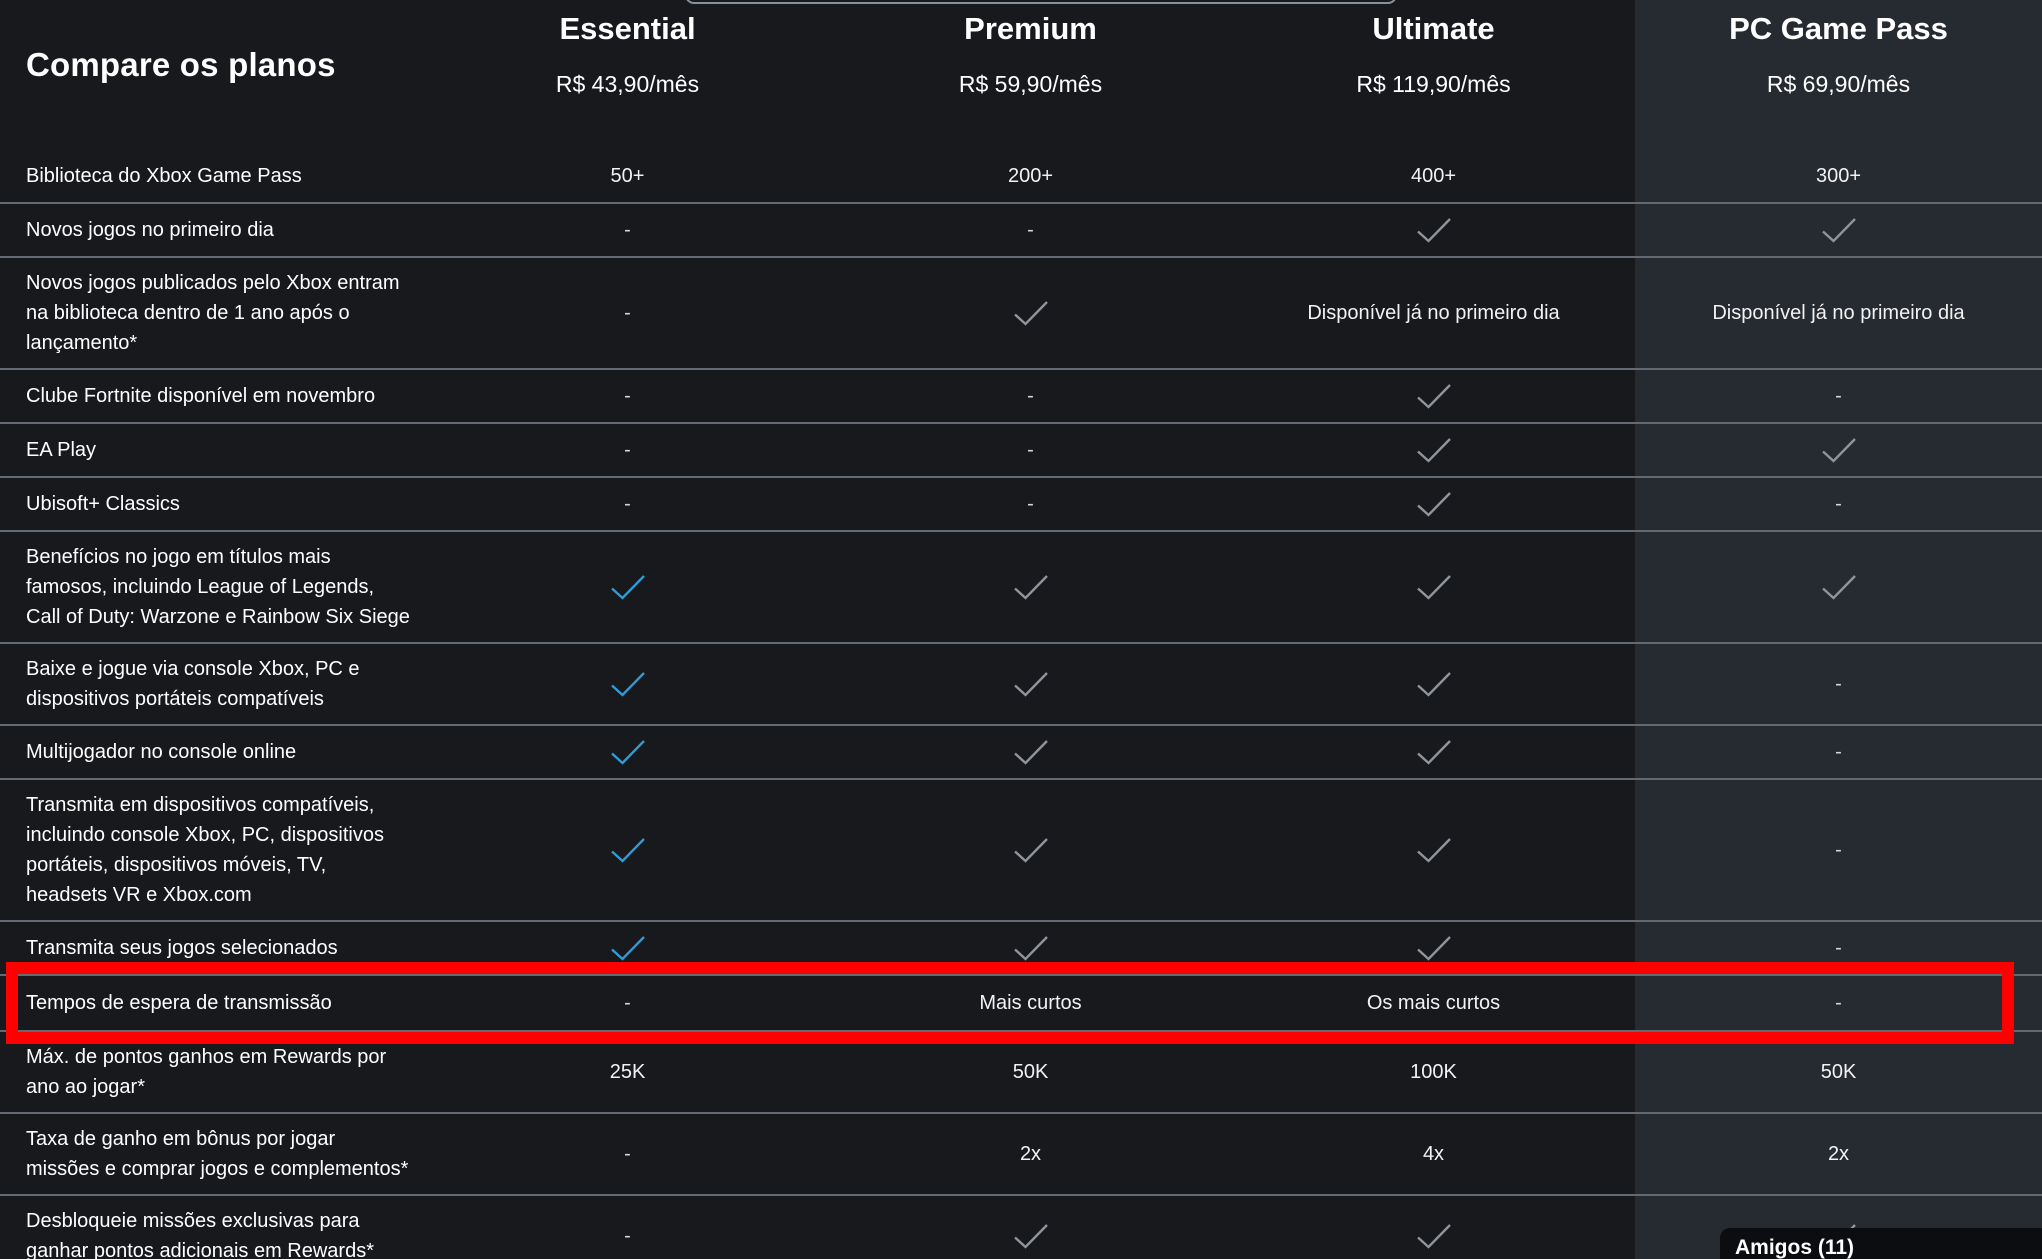 The image size is (2042, 1259). What do you see at coordinates (213, 75) in the screenshot?
I see `title-cell: Compare os planos` at bounding box center [213, 75].